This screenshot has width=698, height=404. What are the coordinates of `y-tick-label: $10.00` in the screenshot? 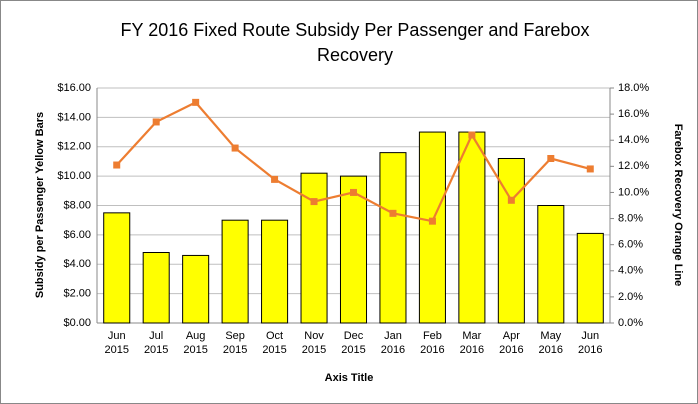 It's located at (74, 176).